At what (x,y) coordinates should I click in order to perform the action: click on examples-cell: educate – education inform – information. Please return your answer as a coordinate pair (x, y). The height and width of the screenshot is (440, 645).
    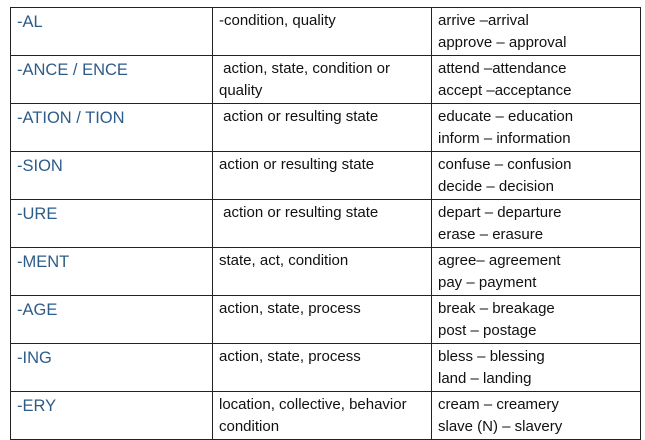
    Looking at the image, I should click on (536, 127).